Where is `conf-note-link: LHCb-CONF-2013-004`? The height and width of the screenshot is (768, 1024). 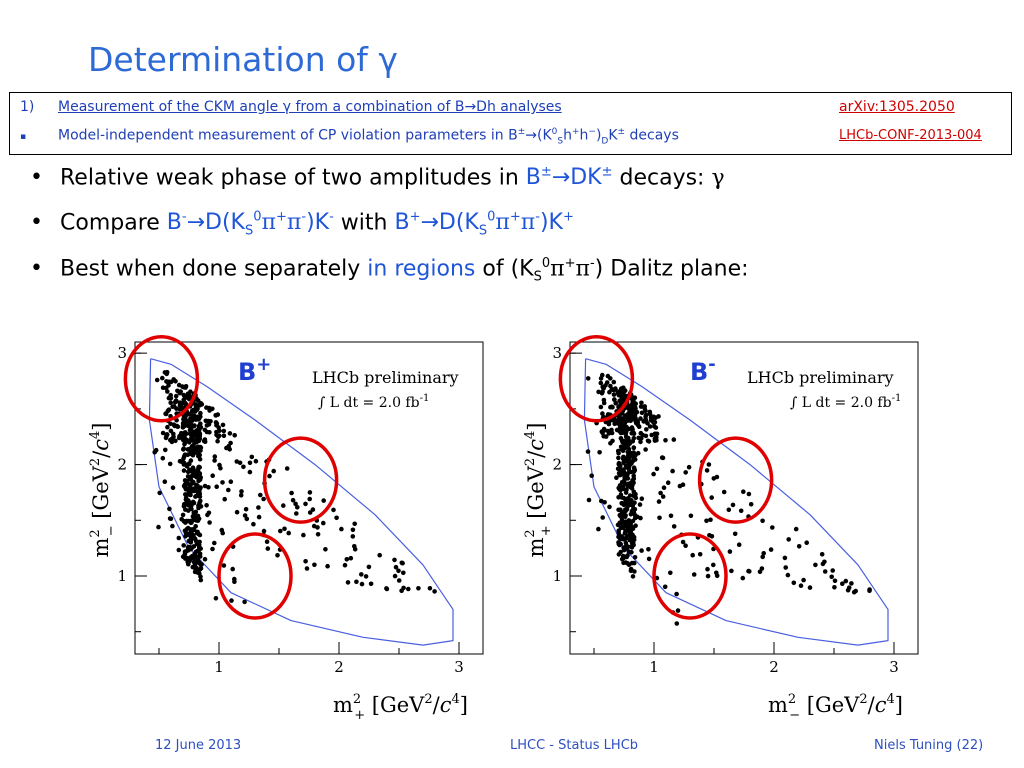 conf-note-link: LHCb-CONF-2013-004 is located at coordinates (910, 135).